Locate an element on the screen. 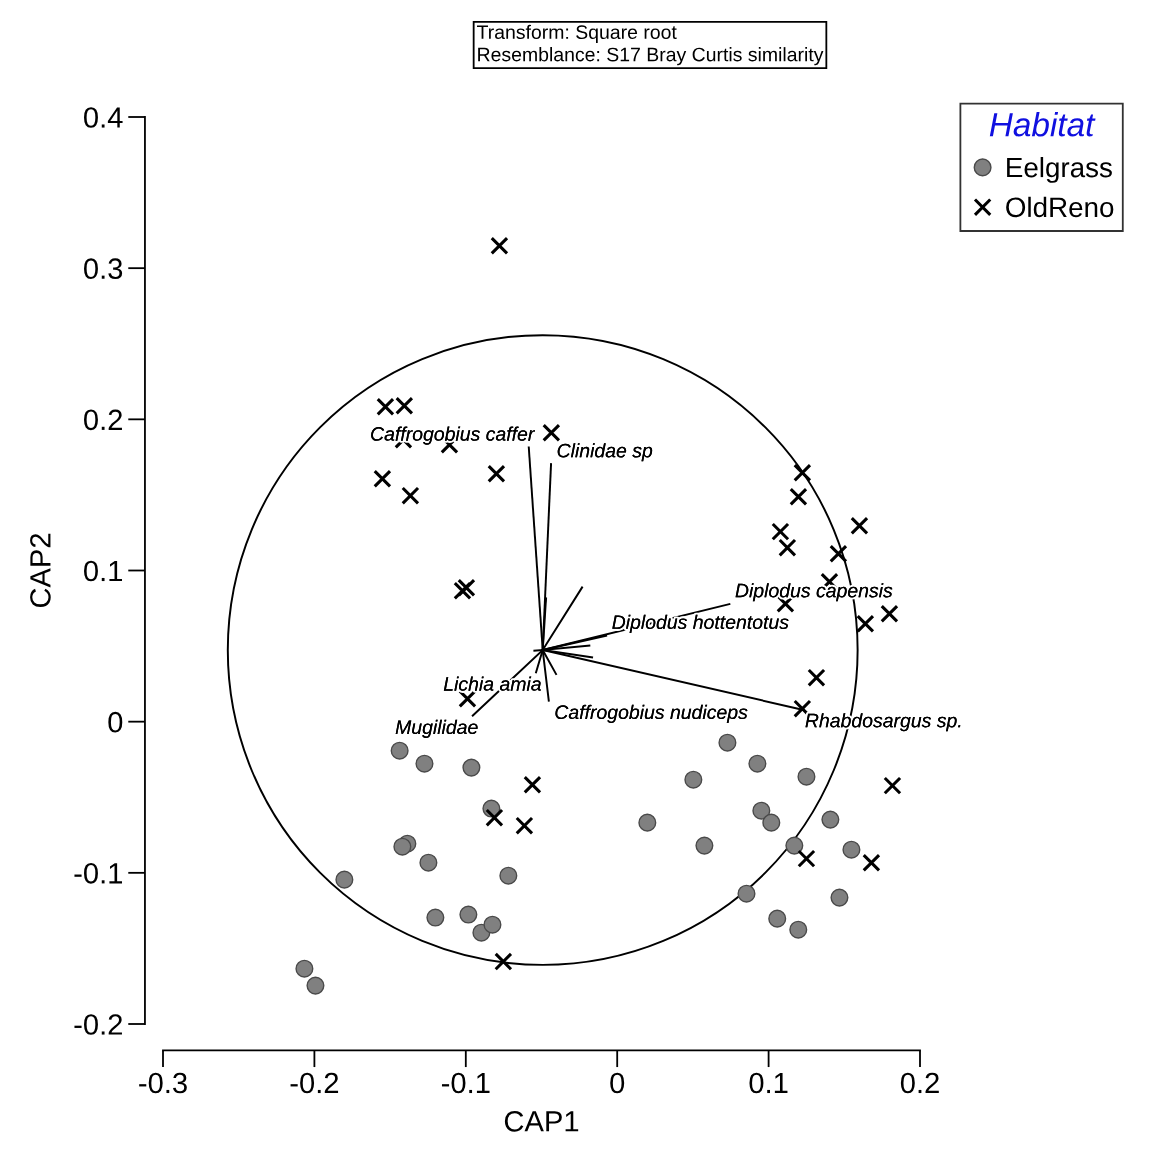 The image size is (1164, 1149). series-label: Caffrogobius nudiceps is located at coordinates (651, 713).